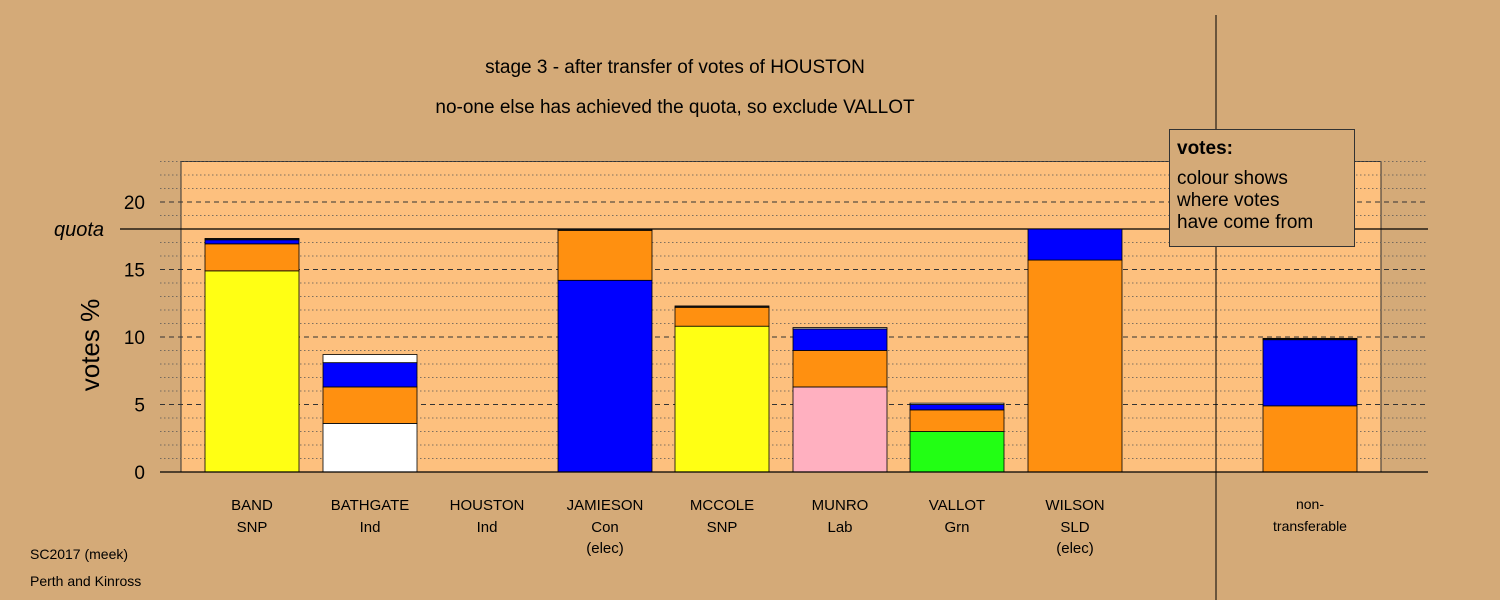  Describe the element at coordinates (1310, 526) in the screenshot. I see `x-label-nontransferable-2: transferable` at that location.